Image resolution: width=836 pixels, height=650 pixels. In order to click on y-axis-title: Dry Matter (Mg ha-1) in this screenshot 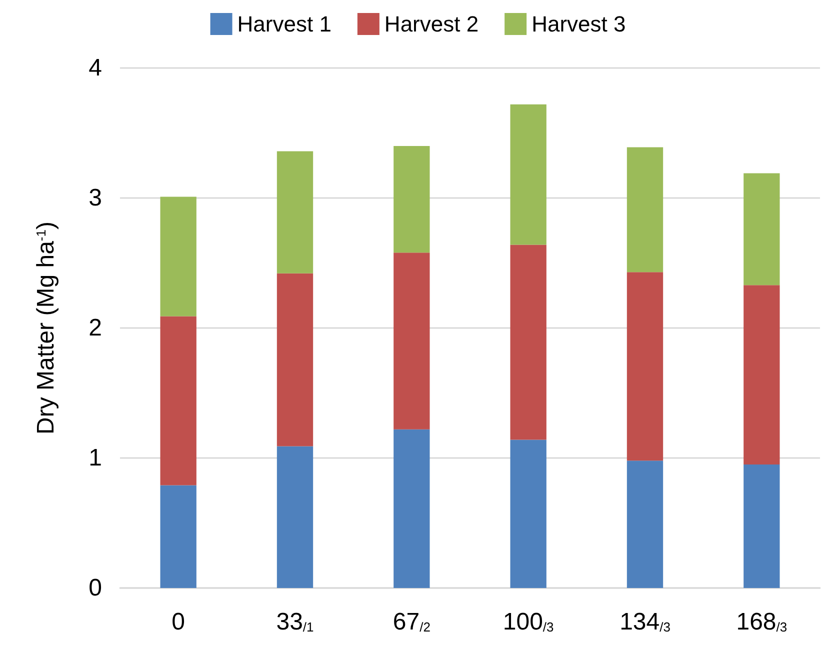, I will do `click(46, 328)`.